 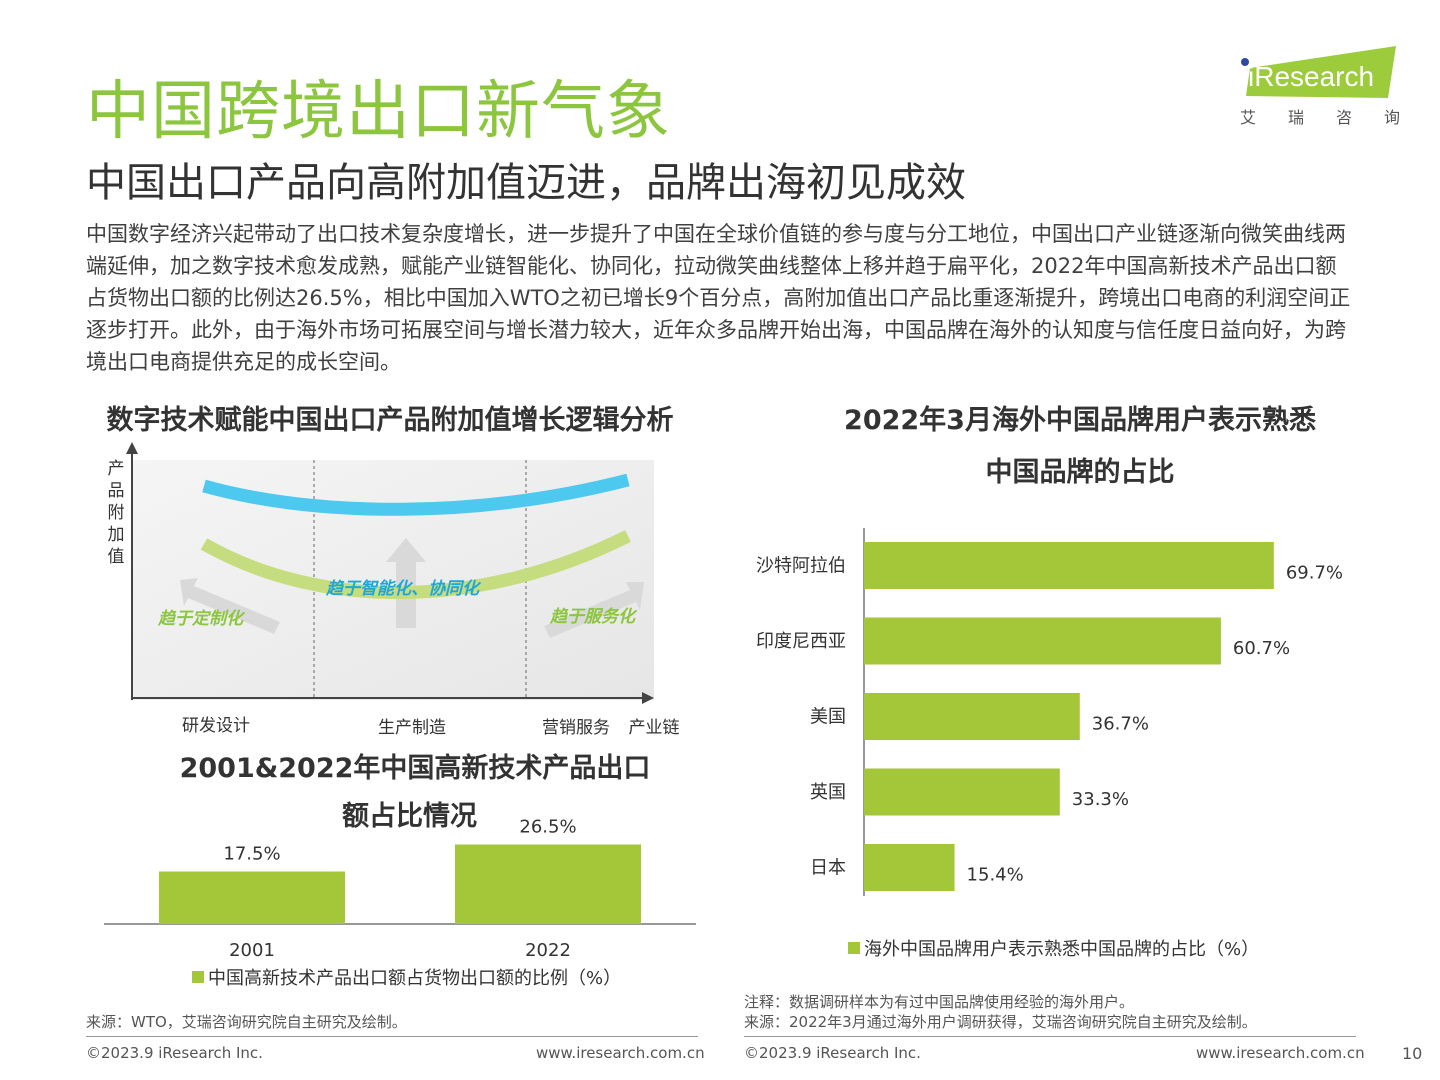 What do you see at coordinates (116, 557) in the screenshot?
I see `svg-text: 值` at bounding box center [116, 557].